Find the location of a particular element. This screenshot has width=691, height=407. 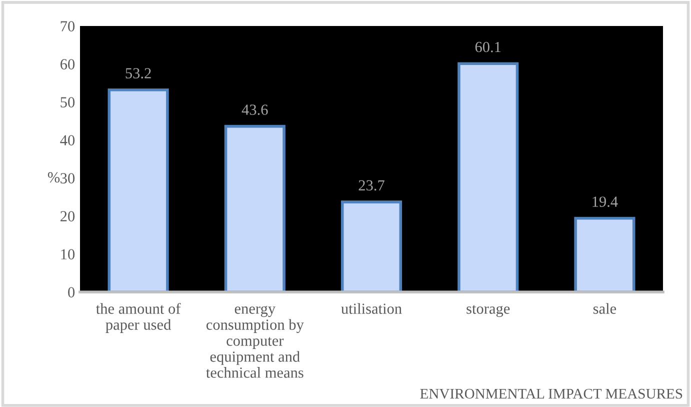

x-tick-label: utilisation is located at coordinates (371, 308).